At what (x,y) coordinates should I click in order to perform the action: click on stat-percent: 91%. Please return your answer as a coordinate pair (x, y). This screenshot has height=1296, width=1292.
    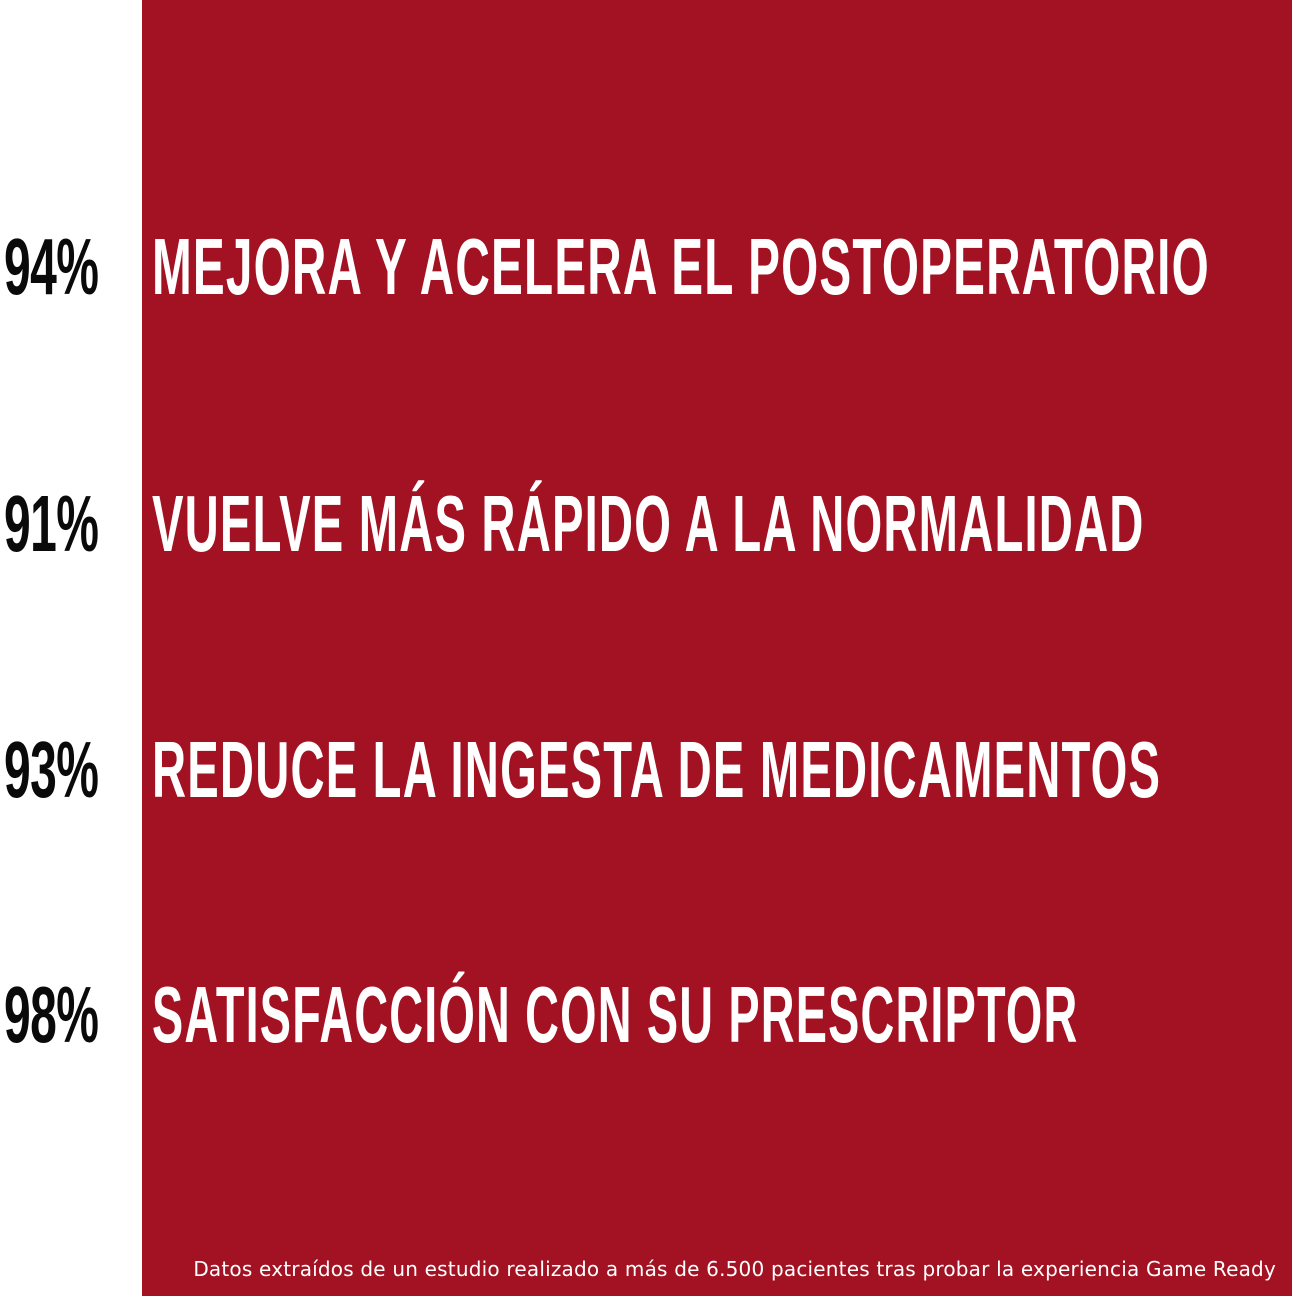
    Looking at the image, I should click on (51, 523).